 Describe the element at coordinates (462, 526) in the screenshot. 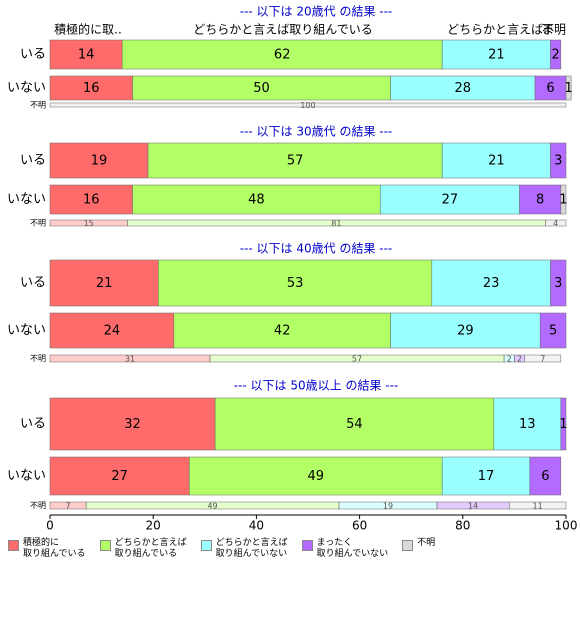

I see `x-tick-label: 80` at that location.